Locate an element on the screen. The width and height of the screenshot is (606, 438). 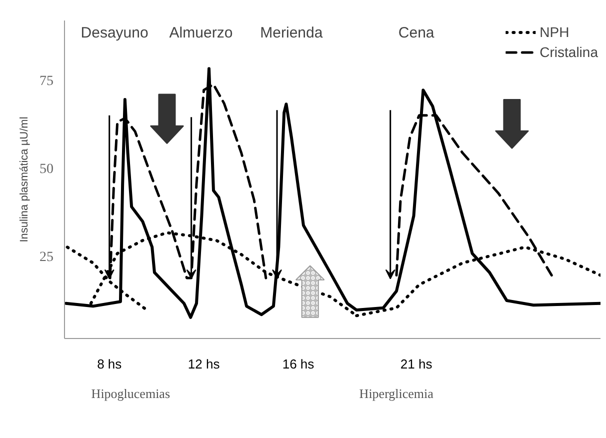
annotation: Almuerzo is located at coordinates (201, 33).